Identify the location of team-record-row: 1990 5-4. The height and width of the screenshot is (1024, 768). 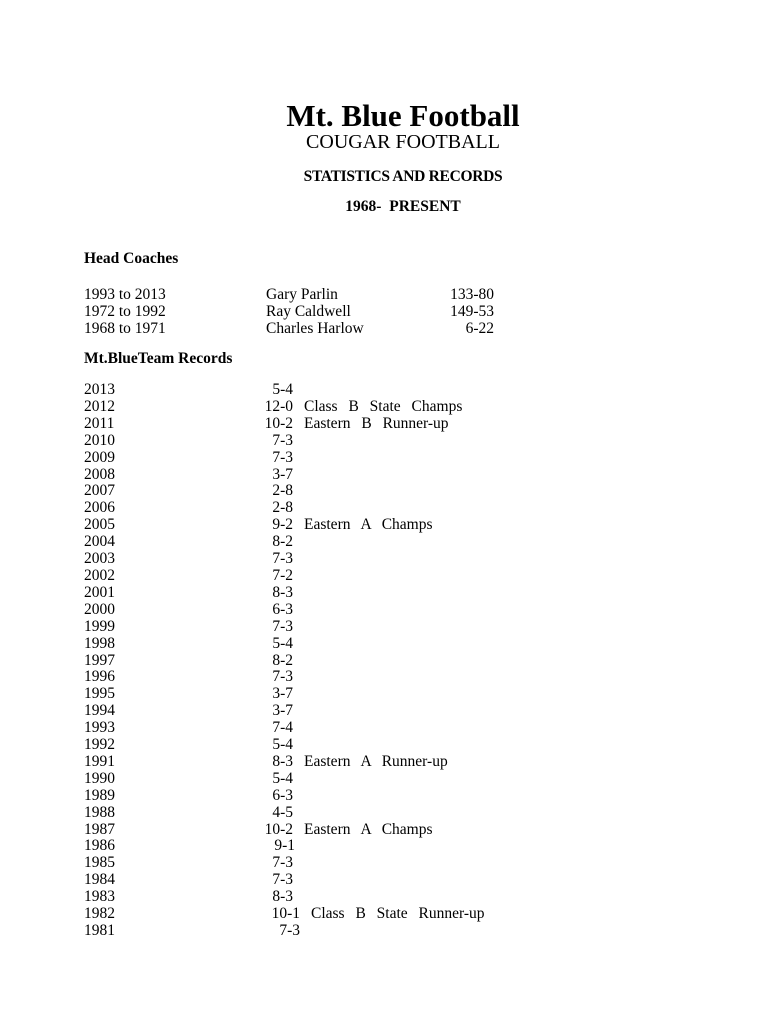
(284, 778).